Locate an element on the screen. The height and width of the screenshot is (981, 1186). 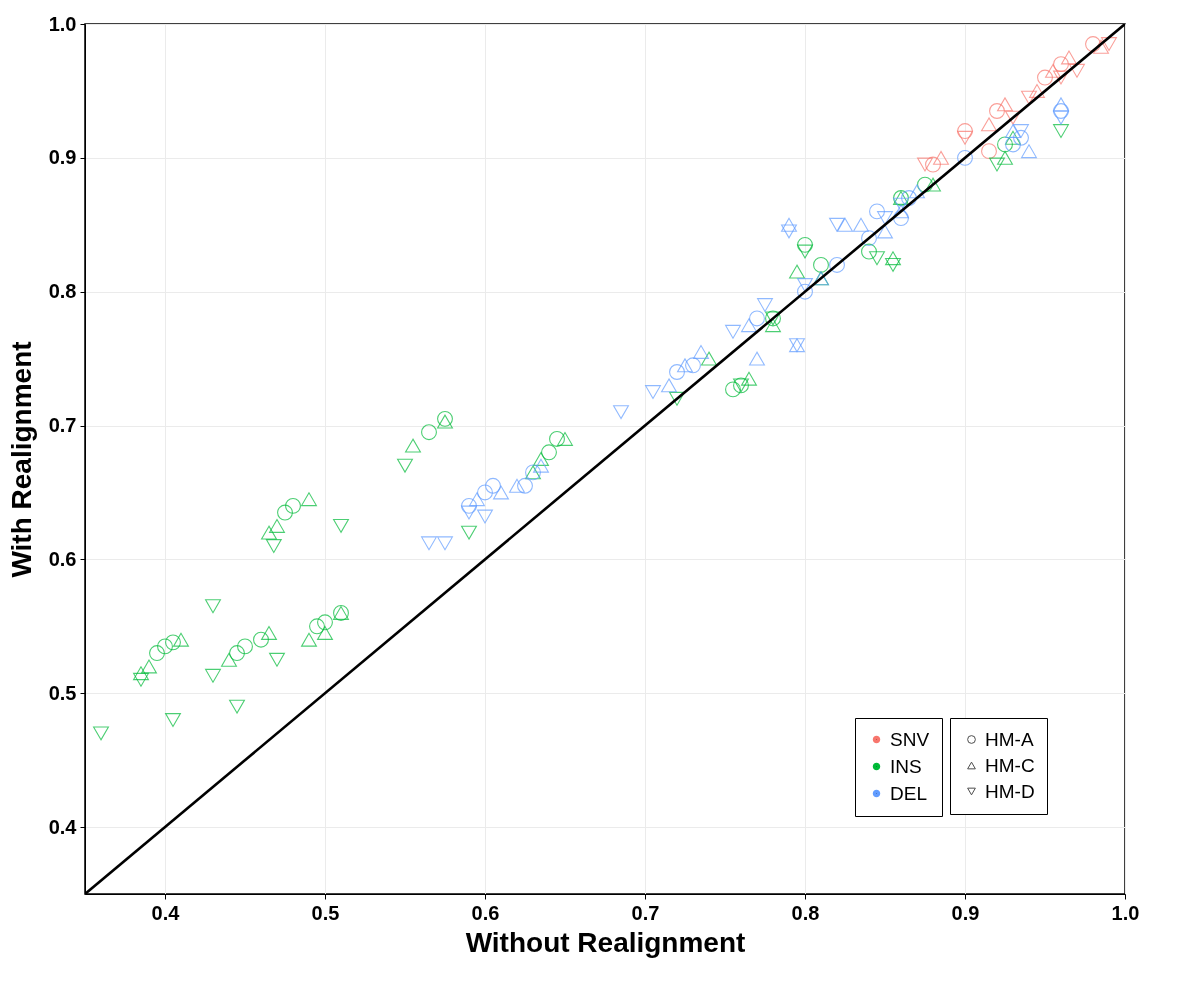
x-tick-label: 0.6 is located at coordinates (485, 912).